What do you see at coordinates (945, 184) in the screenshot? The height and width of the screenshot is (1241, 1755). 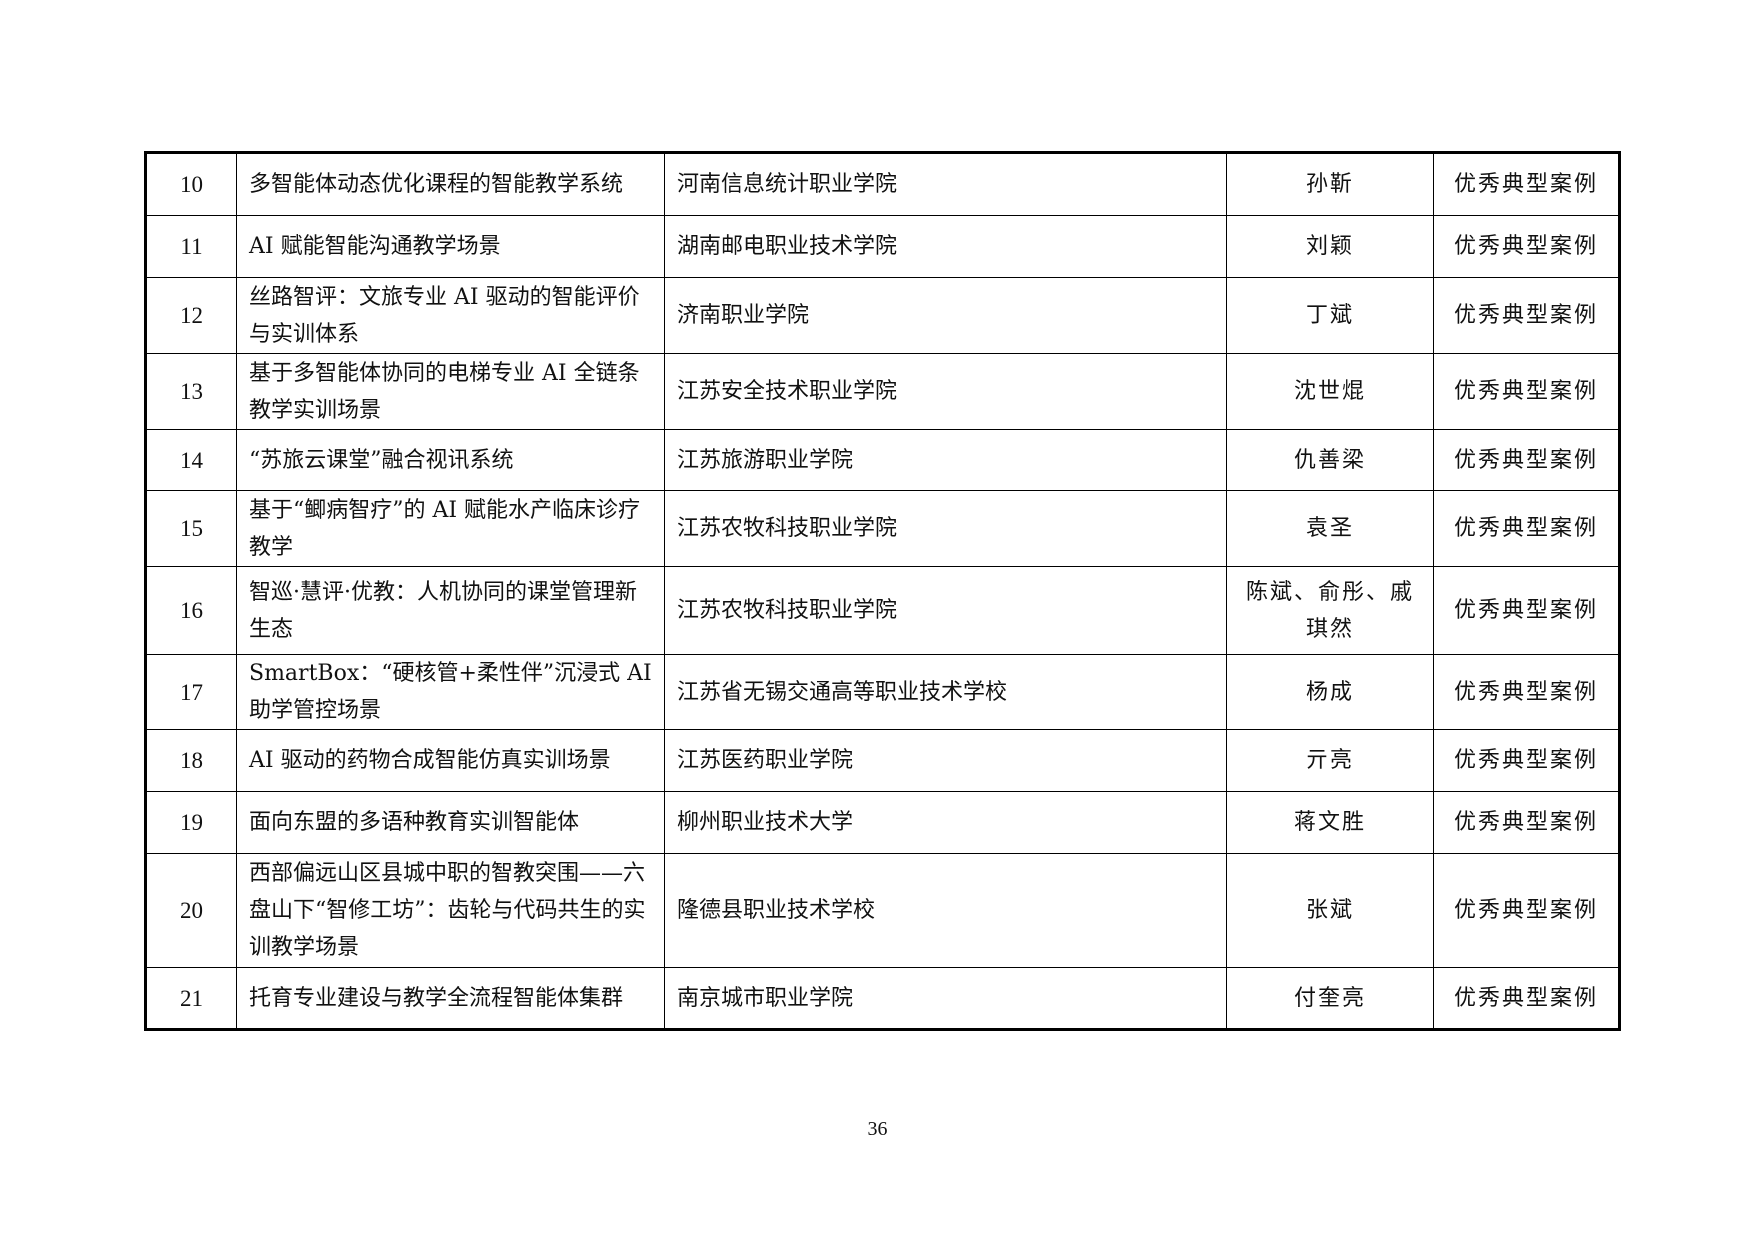 I see `school-name: 河南信息统计职业学院` at bounding box center [945, 184].